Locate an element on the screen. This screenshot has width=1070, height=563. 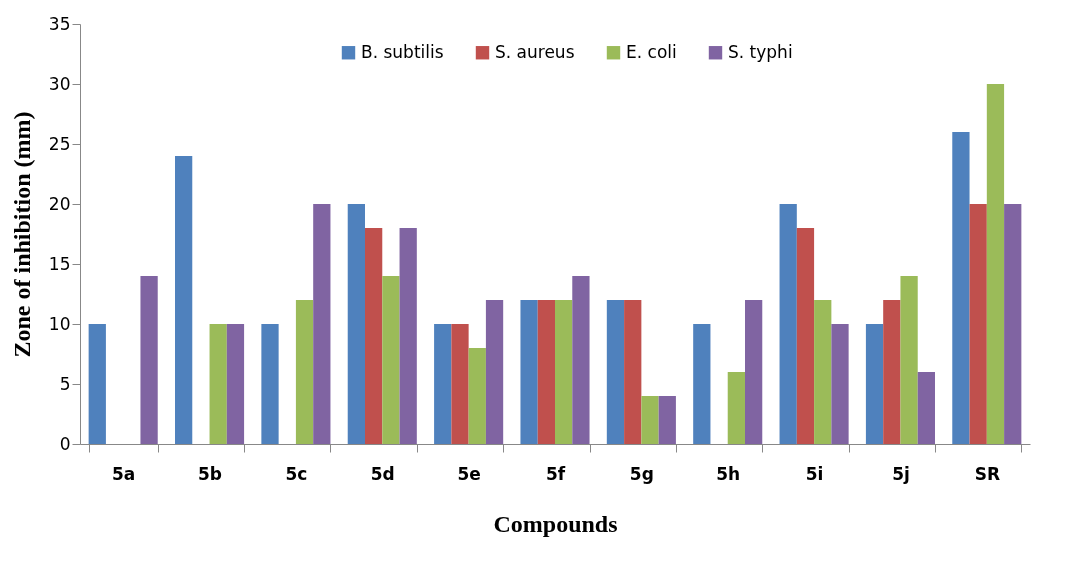
y-tick-label: 10 is located at coordinates (59, 323).